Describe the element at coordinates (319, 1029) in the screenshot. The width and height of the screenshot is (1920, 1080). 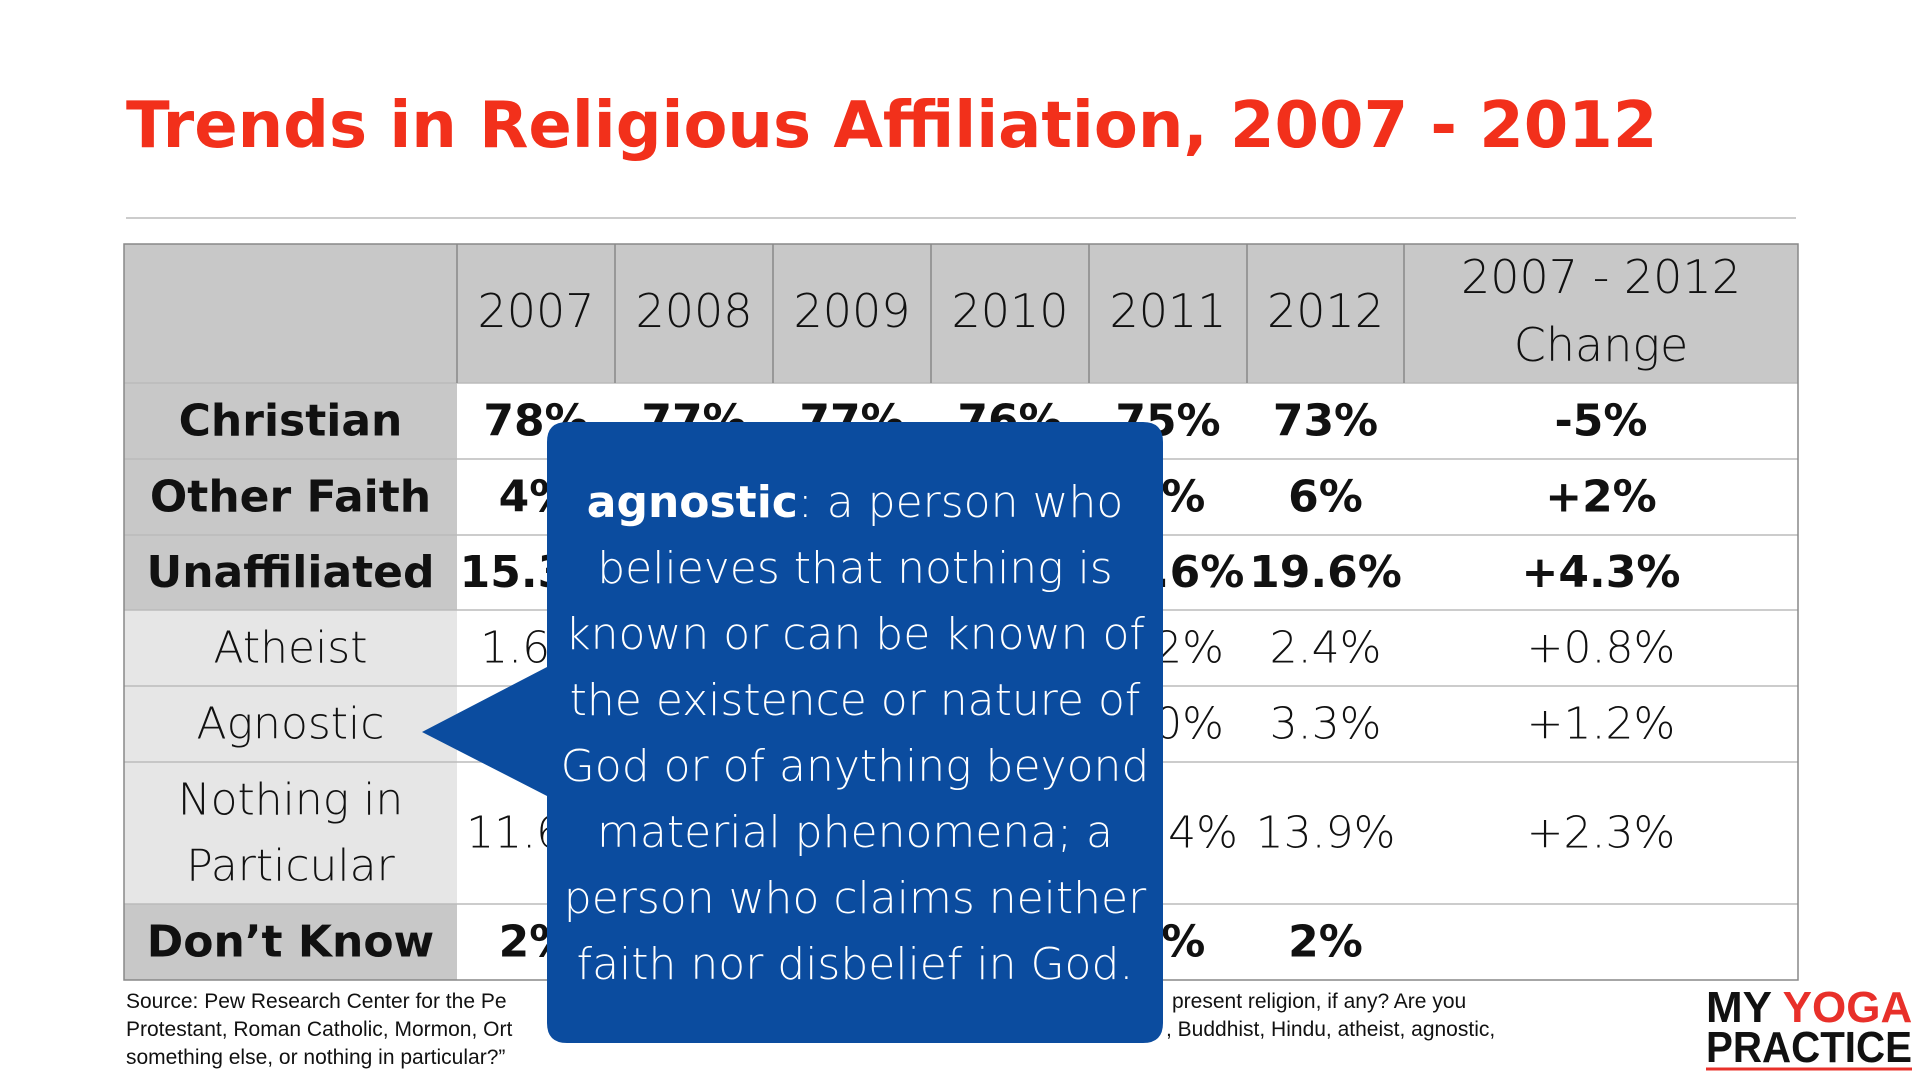
I see `source-text: Protestant, Roman Catholic, Mormon, Ort` at that location.